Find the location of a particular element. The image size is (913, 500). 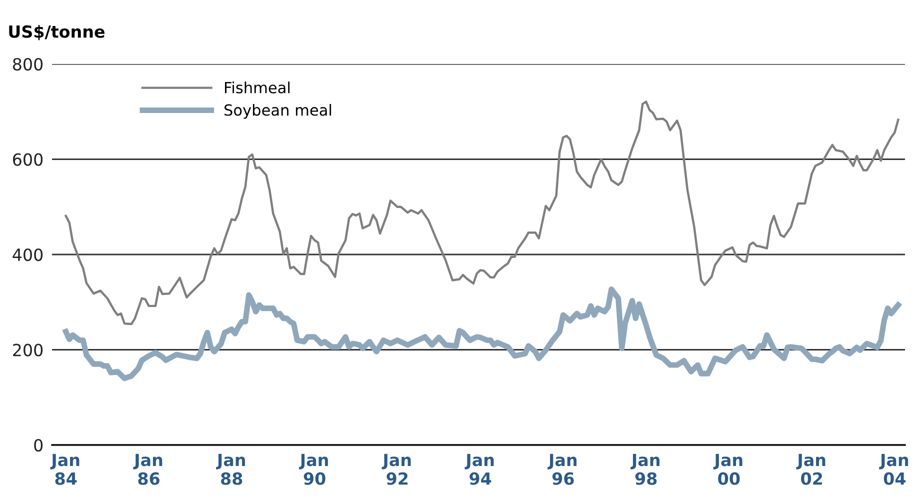

y-tick-label: 400 is located at coordinates (27, 255).